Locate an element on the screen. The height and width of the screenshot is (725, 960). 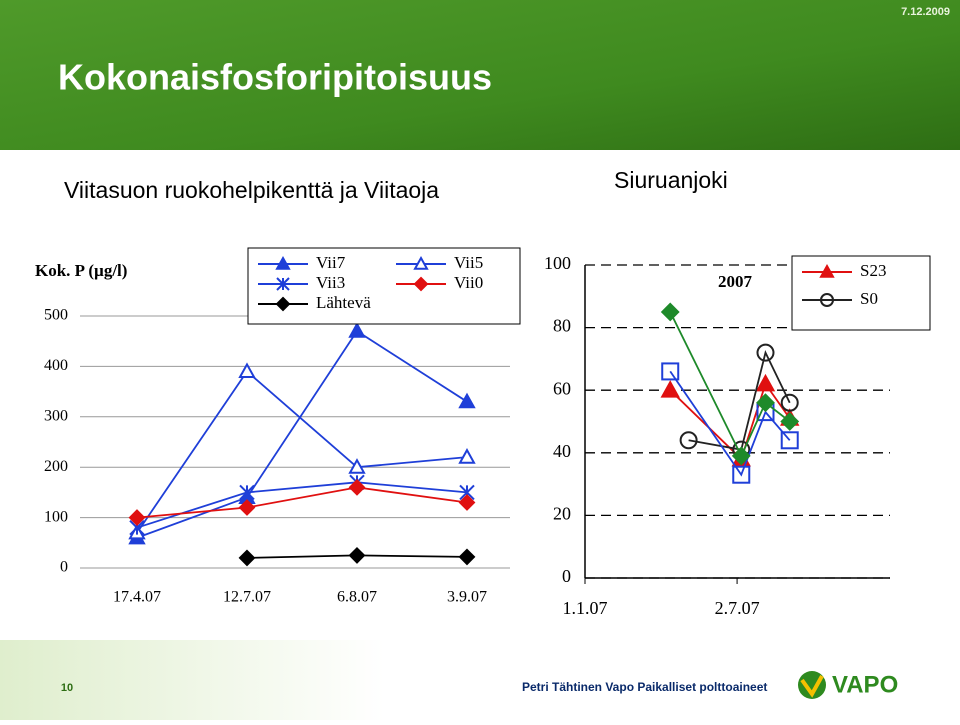
y-tick-label: 300 is located at coordinates (56, 415).